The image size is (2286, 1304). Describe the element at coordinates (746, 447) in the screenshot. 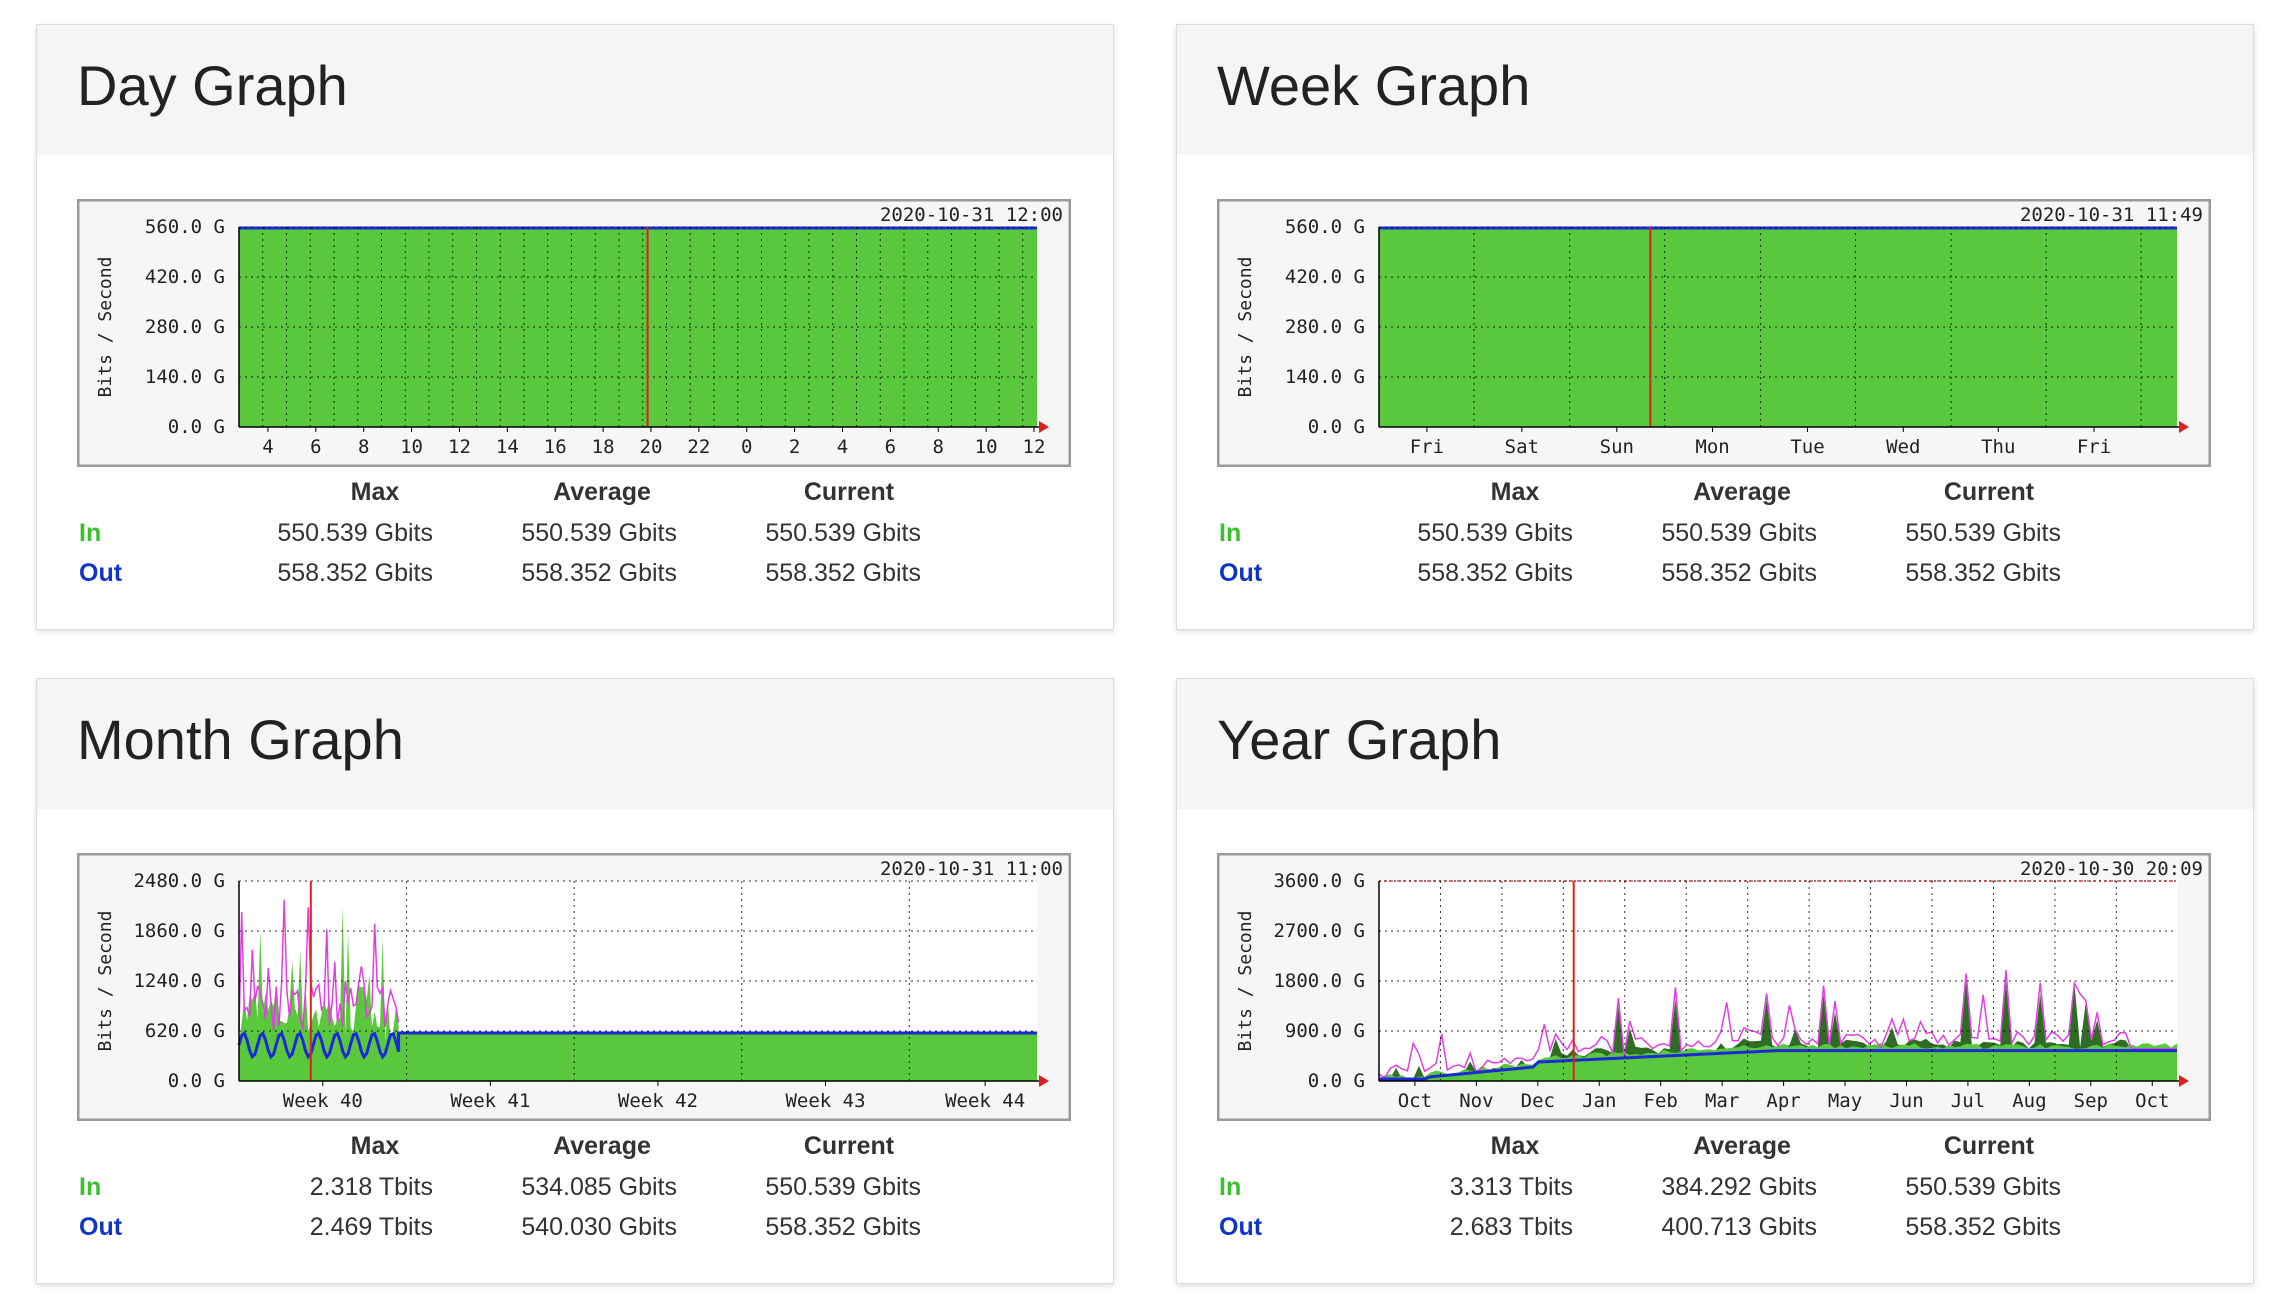

I see `x-tick-label: 0` at that location.